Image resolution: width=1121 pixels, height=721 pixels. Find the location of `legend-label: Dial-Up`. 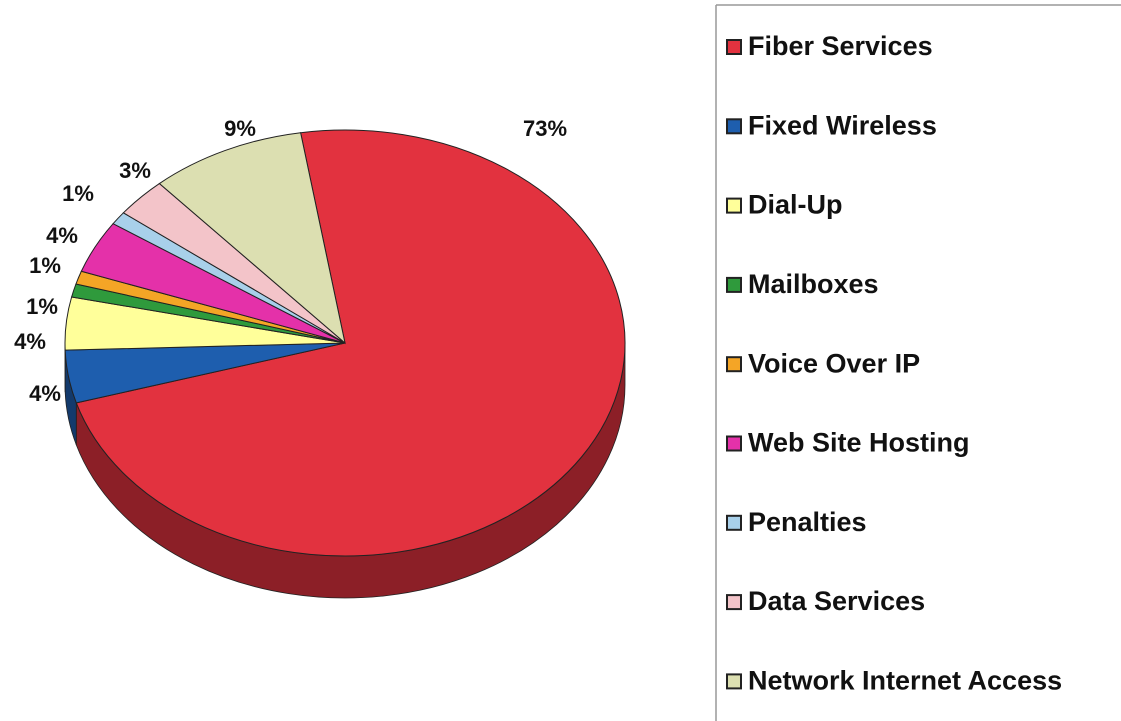

legend-label: Dial-Up is located at coordinates (795, 205).